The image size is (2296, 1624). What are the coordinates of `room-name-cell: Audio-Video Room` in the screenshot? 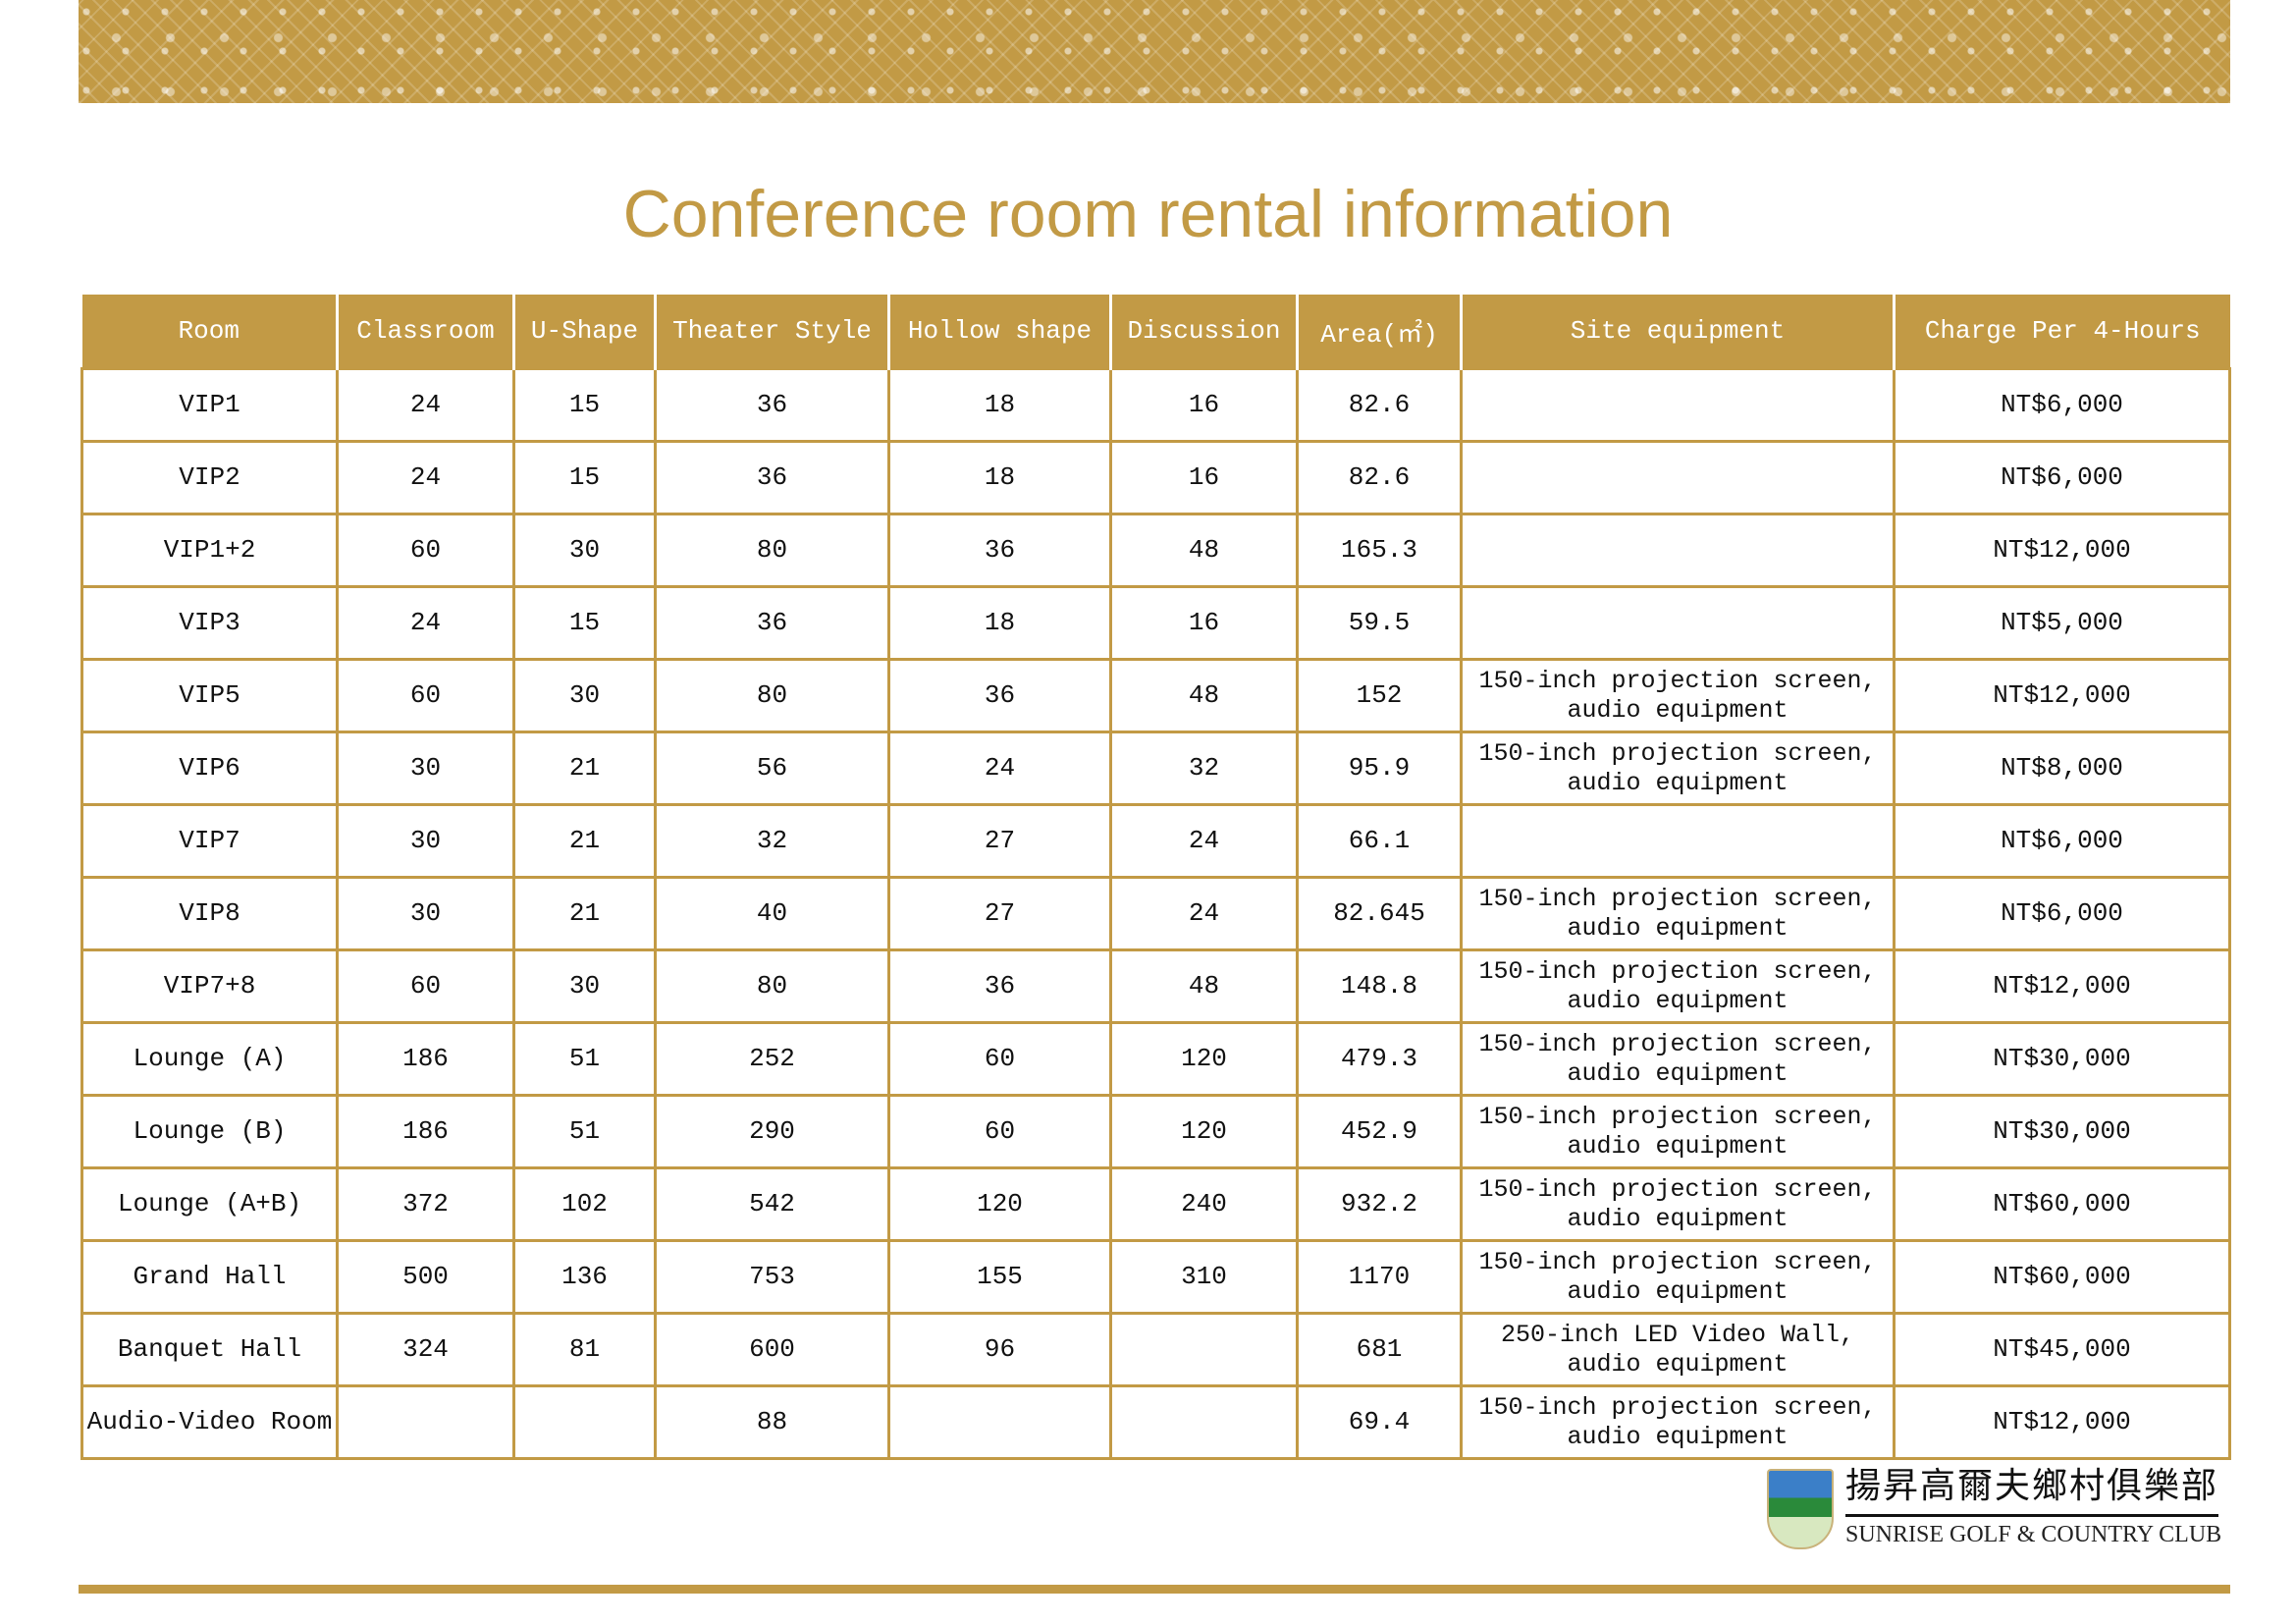 It's located at (210, 1422).